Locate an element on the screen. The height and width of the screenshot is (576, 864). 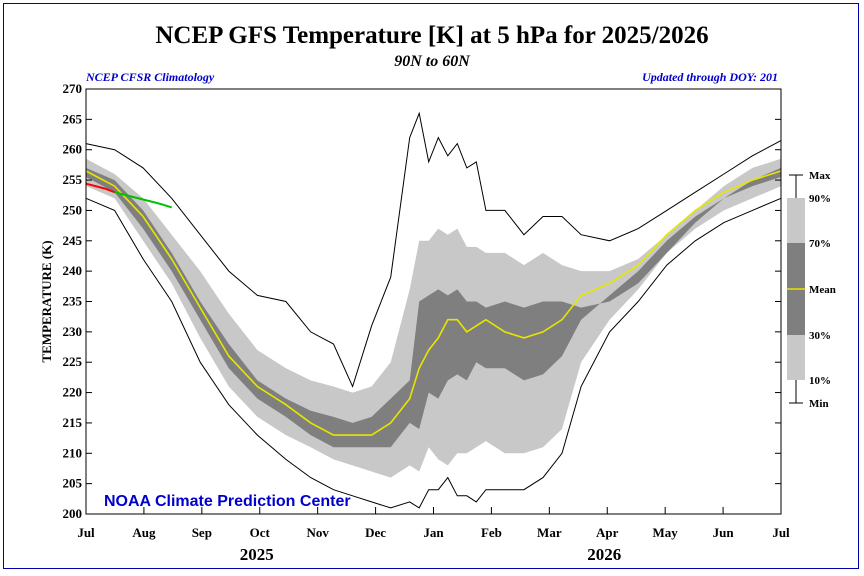
y-tick-label: 240 is located at coordinates (73, 270).